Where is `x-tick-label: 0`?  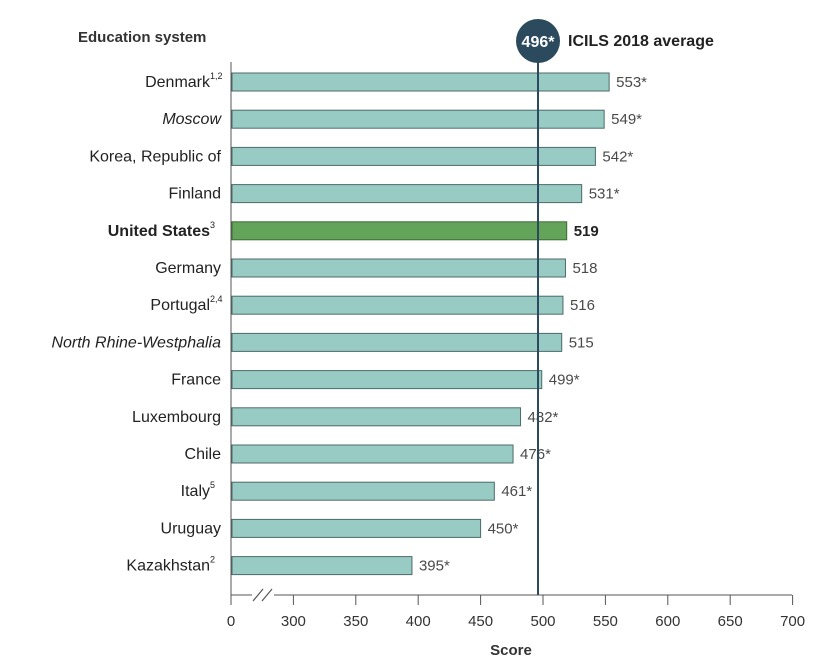
x-tick-label: 0 is located at coordinates (231, 621).